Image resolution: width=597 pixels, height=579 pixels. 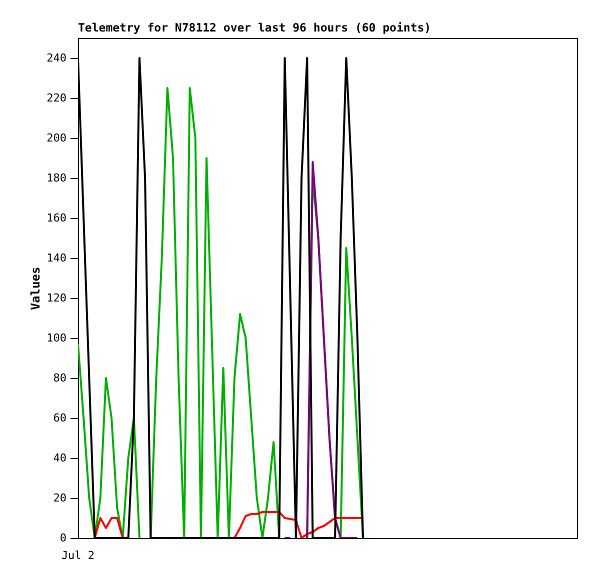 What do you see at coordinates (56, 218) in the screenshot?
I see `y-tick-label: 160` at bounding box center [56, 218].